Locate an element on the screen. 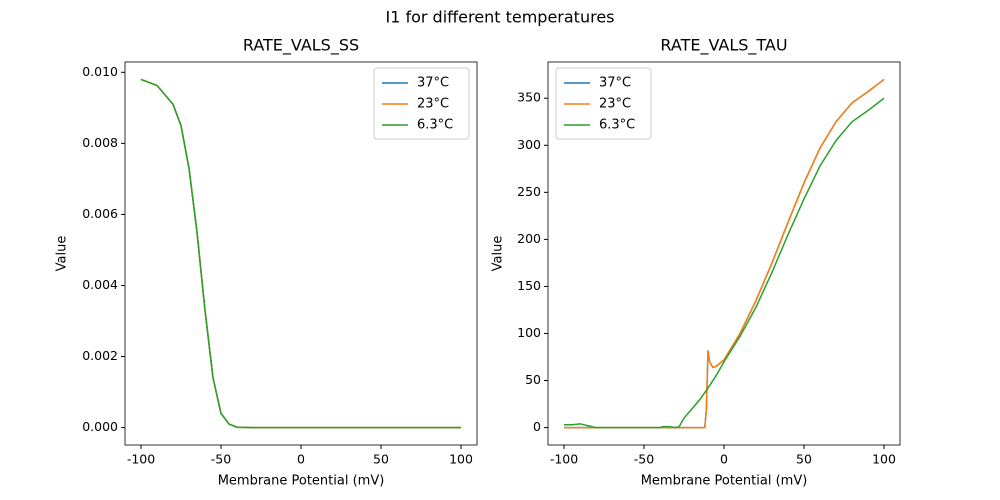  axes-title: RATE_VALS_TAU is located at coordinates (723, 46).